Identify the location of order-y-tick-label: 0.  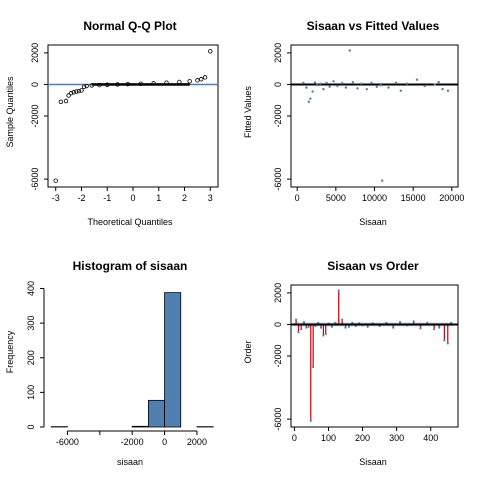
(278, 324).